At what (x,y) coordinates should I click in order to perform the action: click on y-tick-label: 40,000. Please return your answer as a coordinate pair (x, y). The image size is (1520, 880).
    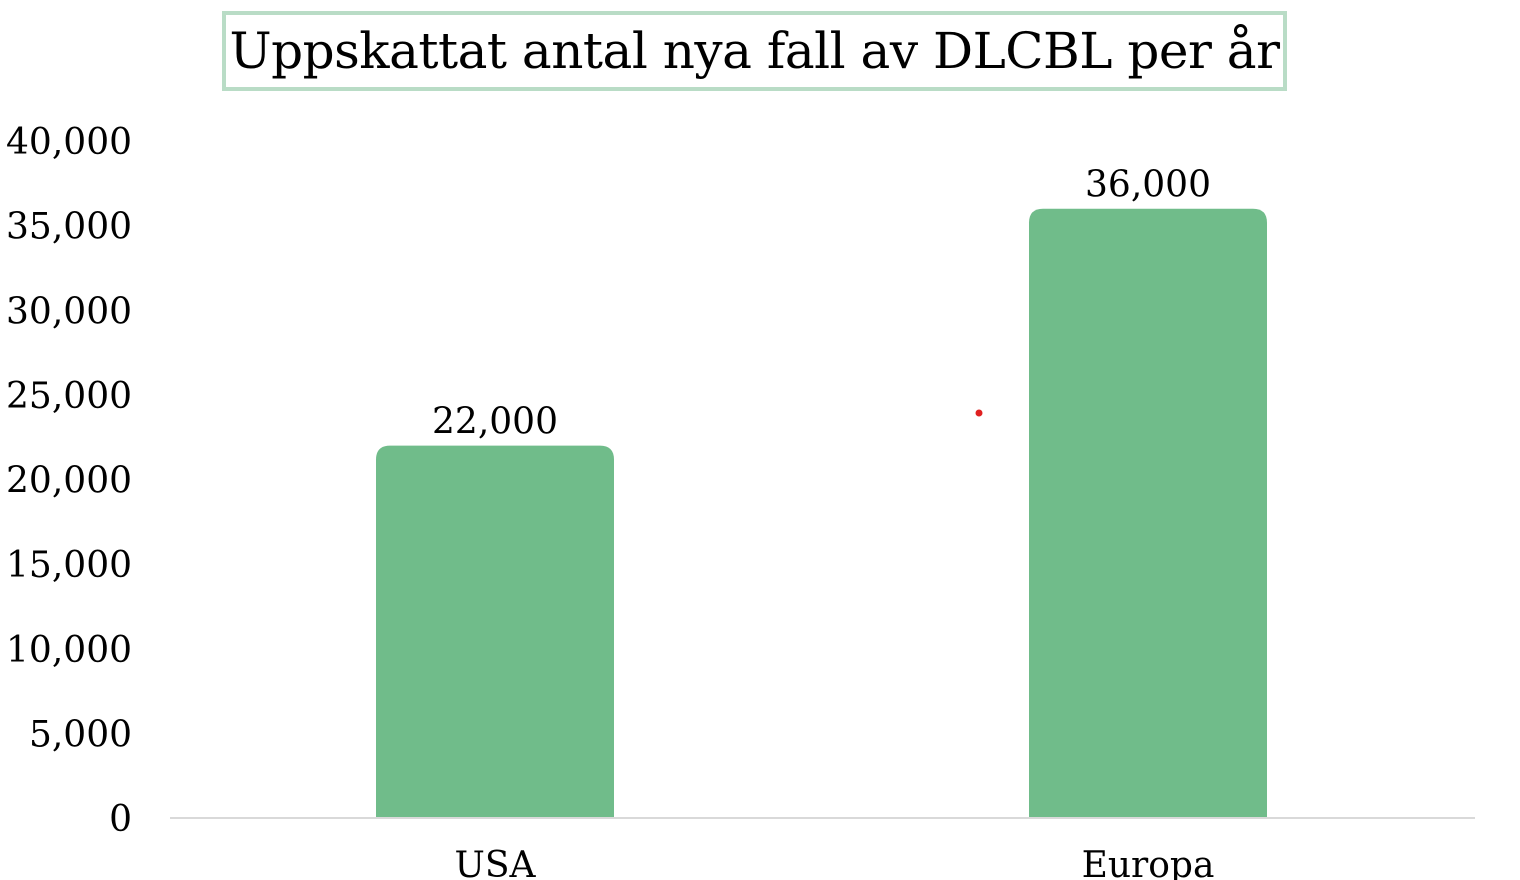
    Looking at the image, I should click on (69, 142).